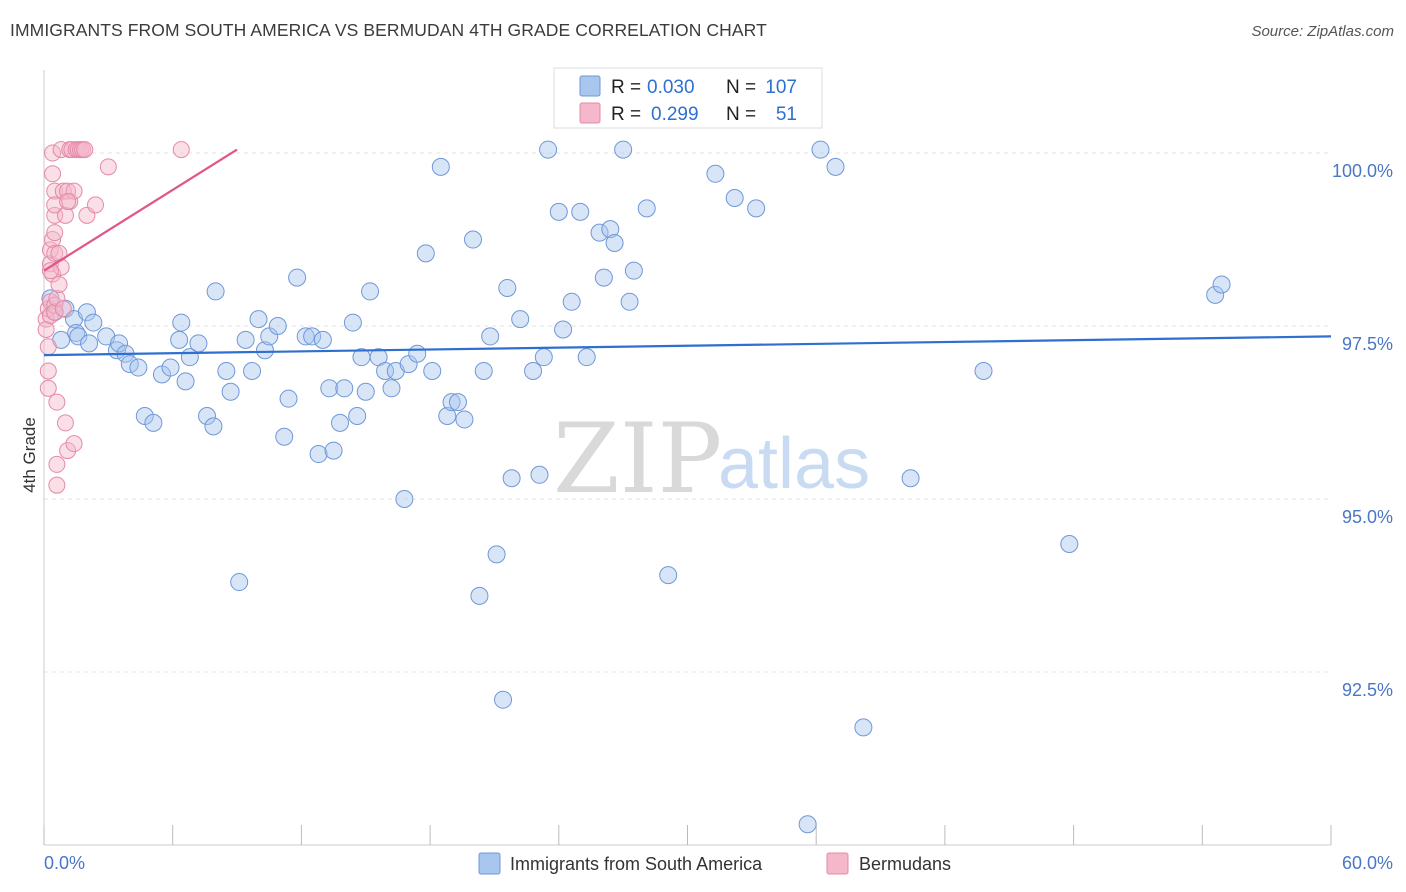  I want to click on watermark-atlas: atlas, so click(794, 464).